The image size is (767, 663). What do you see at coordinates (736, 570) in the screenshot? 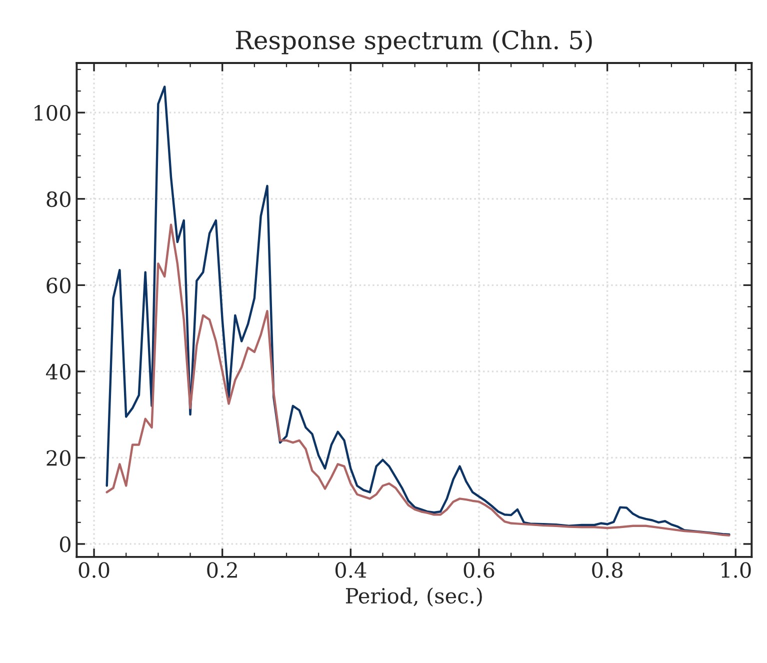
I see `x-tick-label: 1.0` at bounding box center [736, 570].